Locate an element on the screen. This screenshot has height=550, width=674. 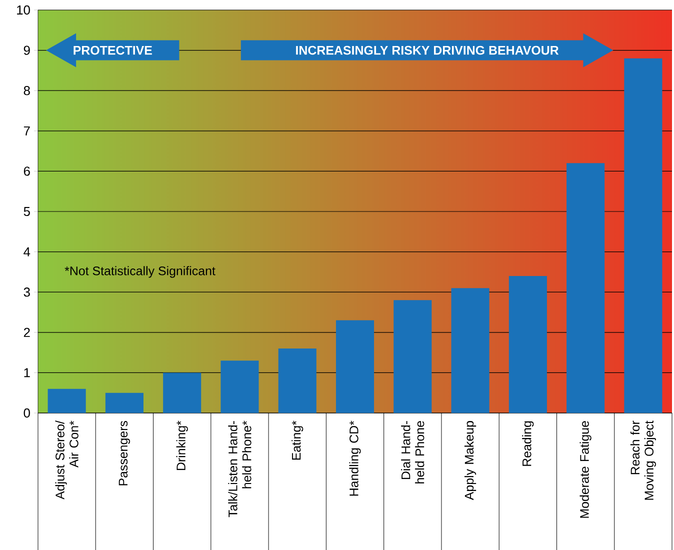
y-tick-label: 8 is located at coordinates (27, 91).